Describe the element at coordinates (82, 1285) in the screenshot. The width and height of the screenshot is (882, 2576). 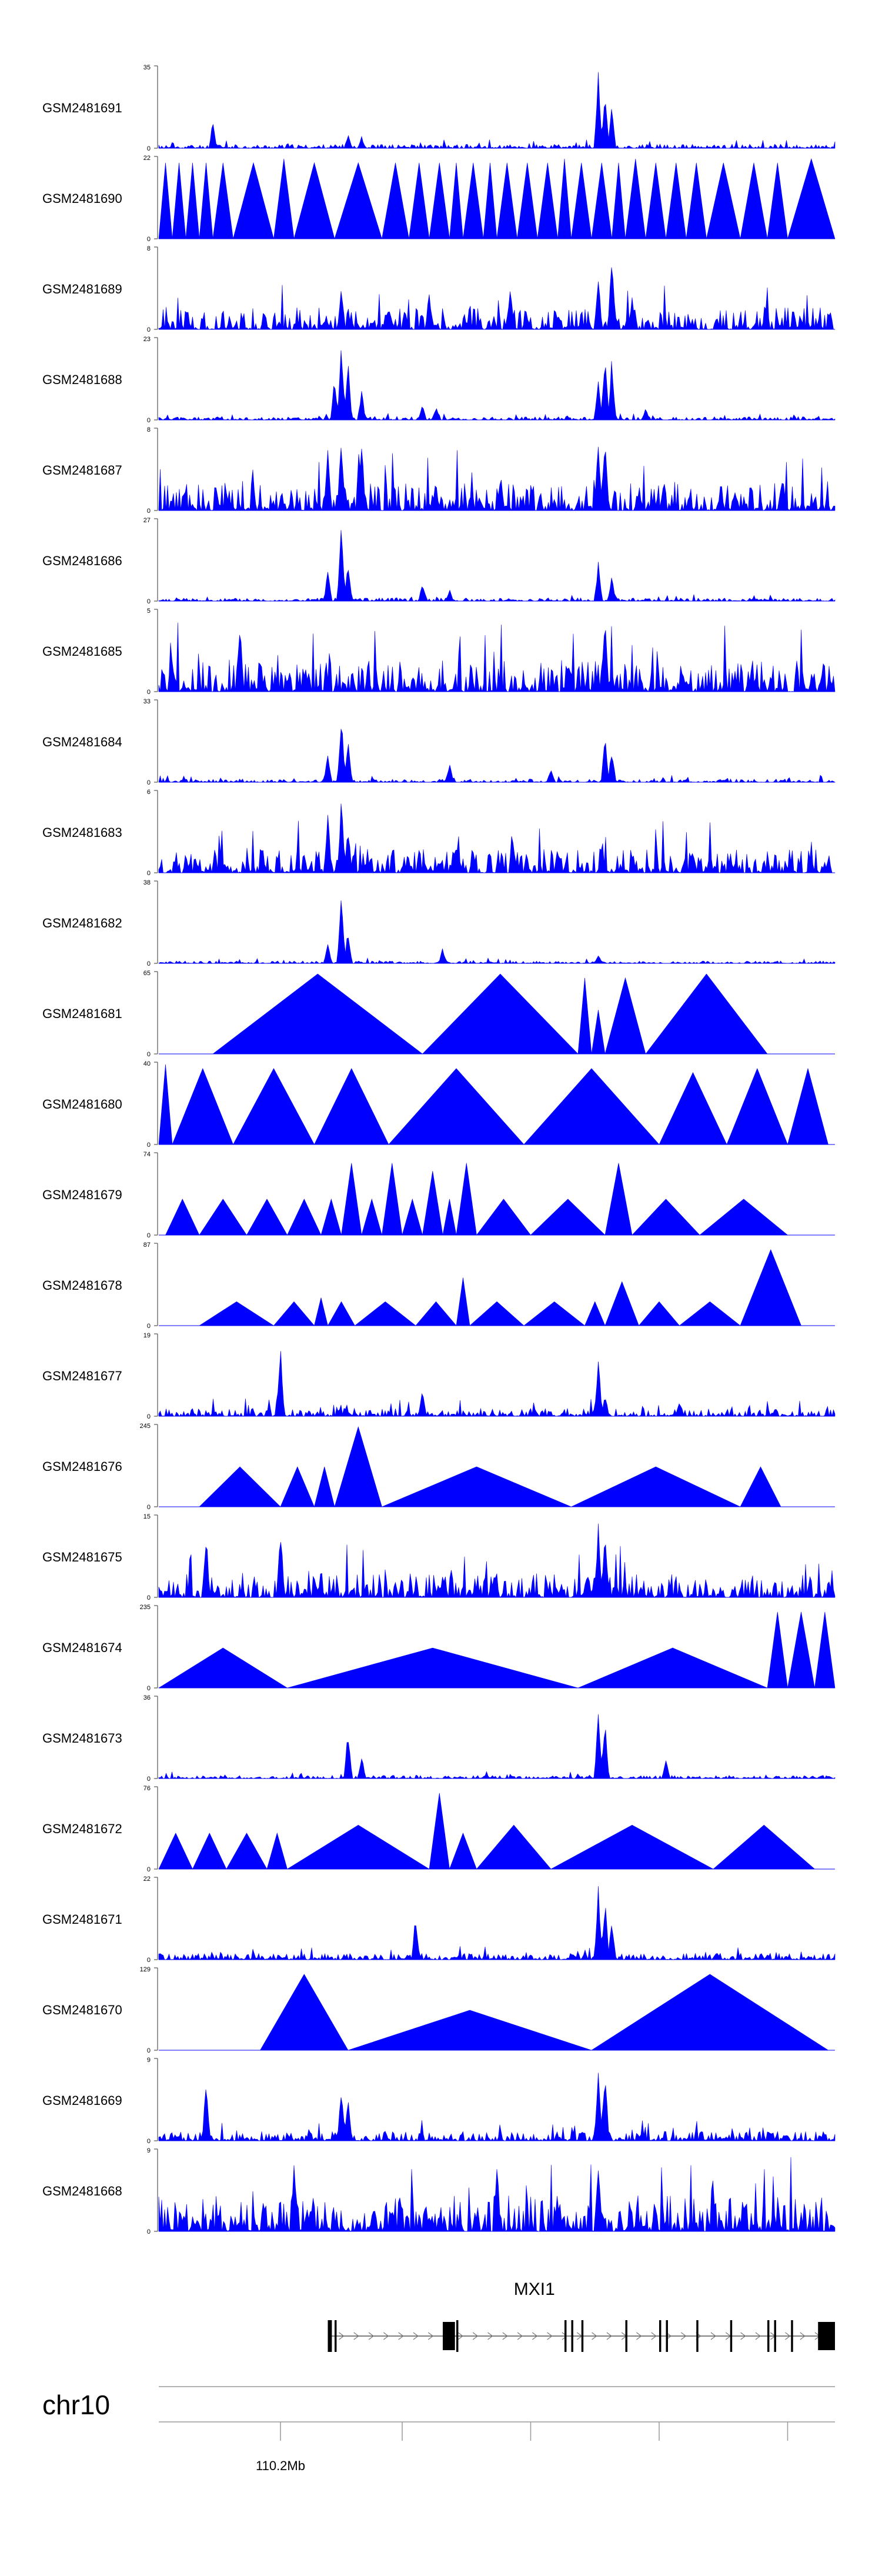
I see `track-label: GSM2481678` at that location.